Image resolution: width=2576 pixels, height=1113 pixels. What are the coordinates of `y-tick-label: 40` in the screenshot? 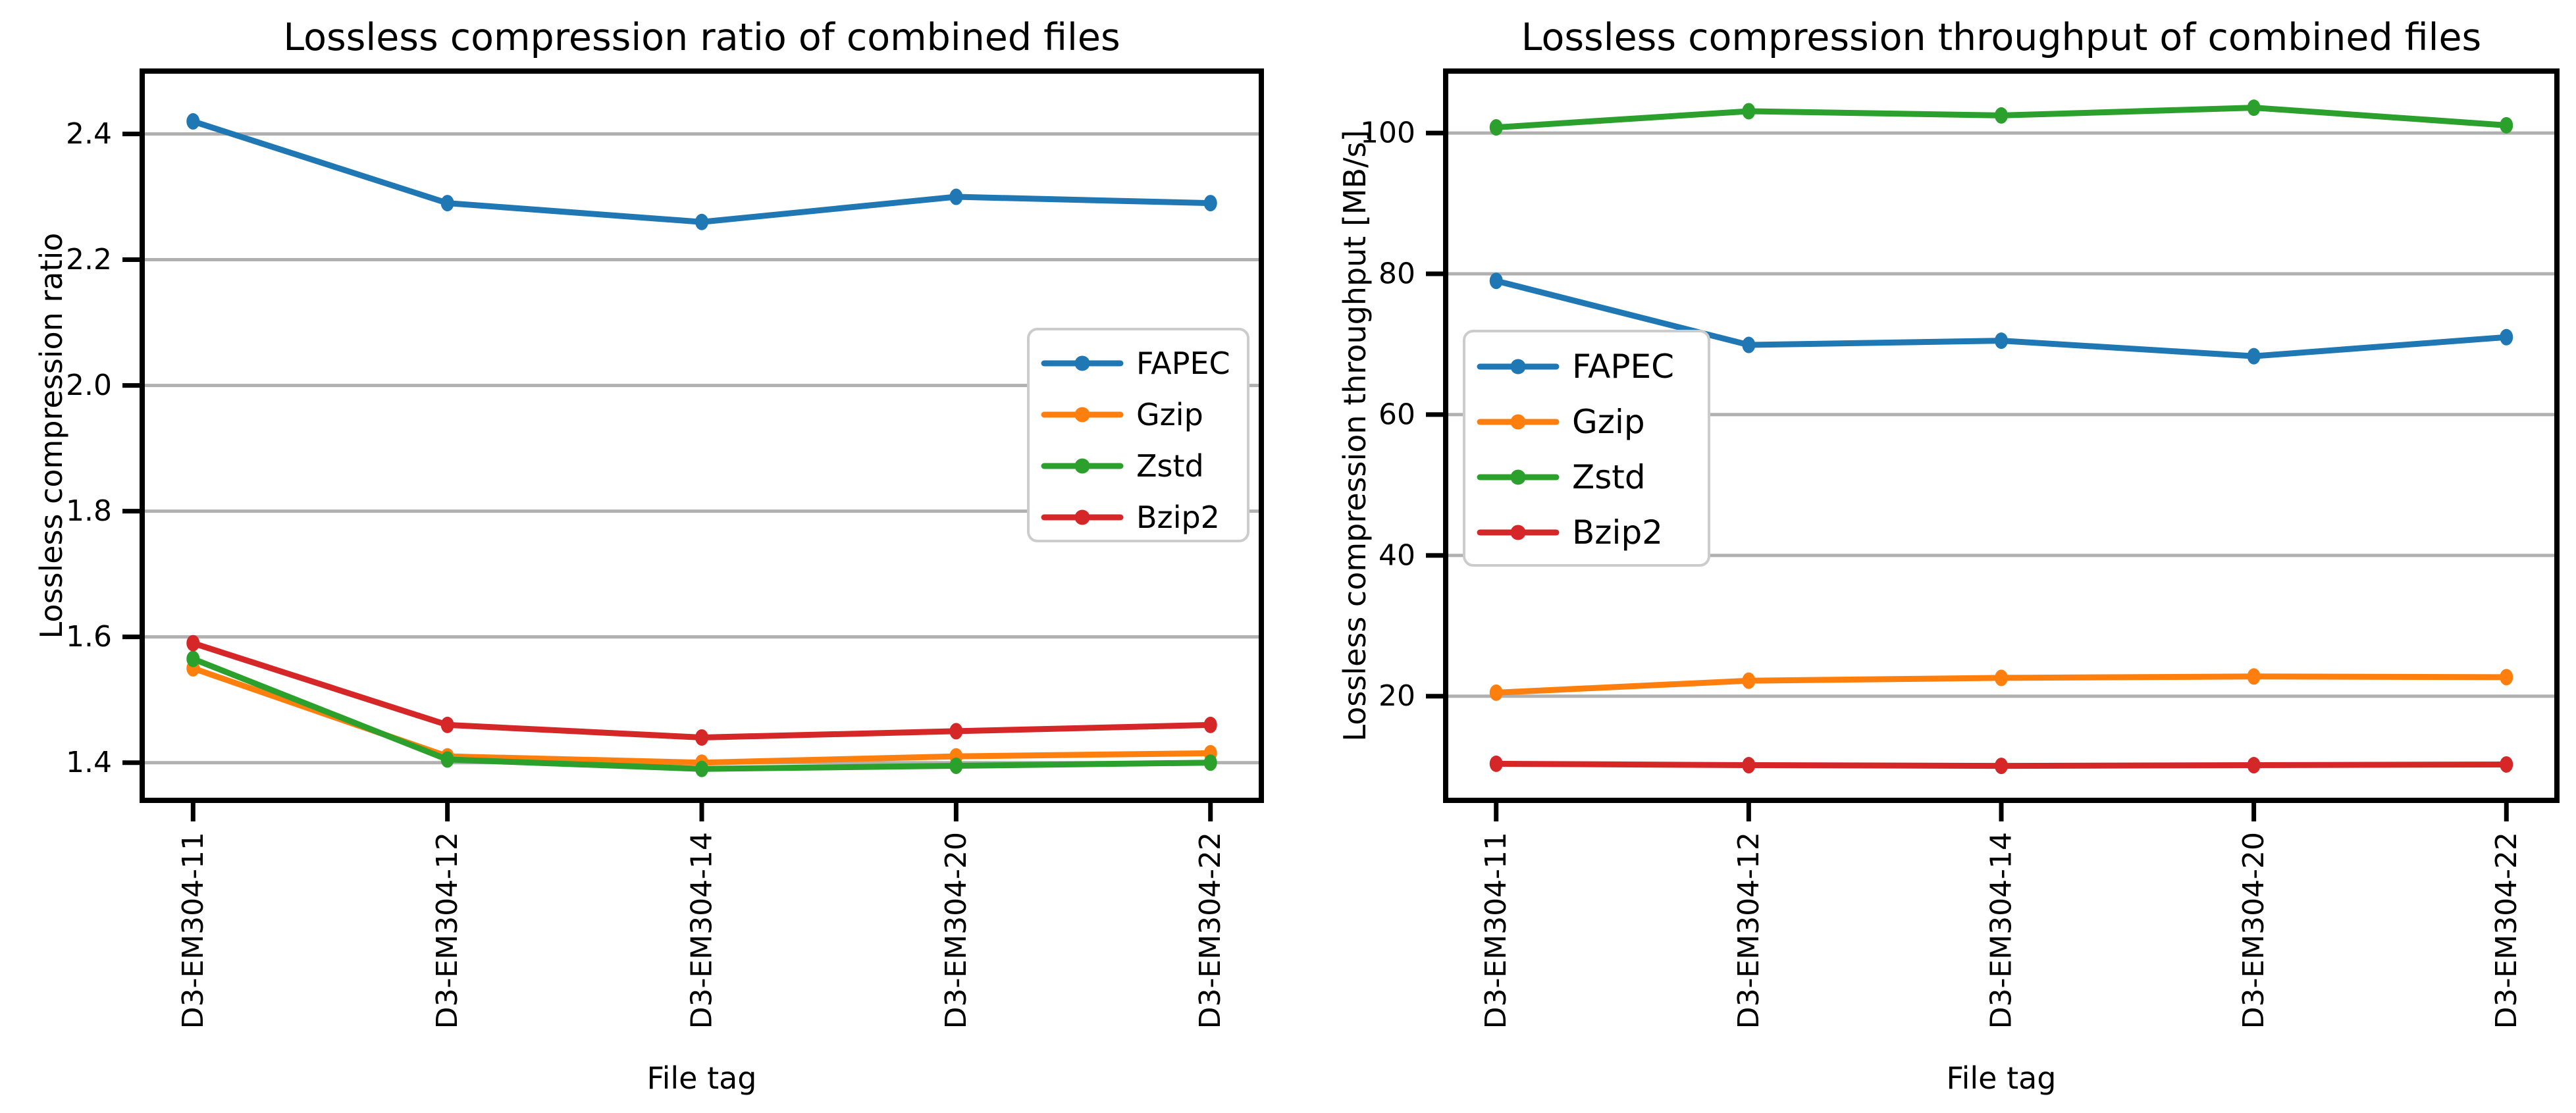 It's located at (1397, 555).